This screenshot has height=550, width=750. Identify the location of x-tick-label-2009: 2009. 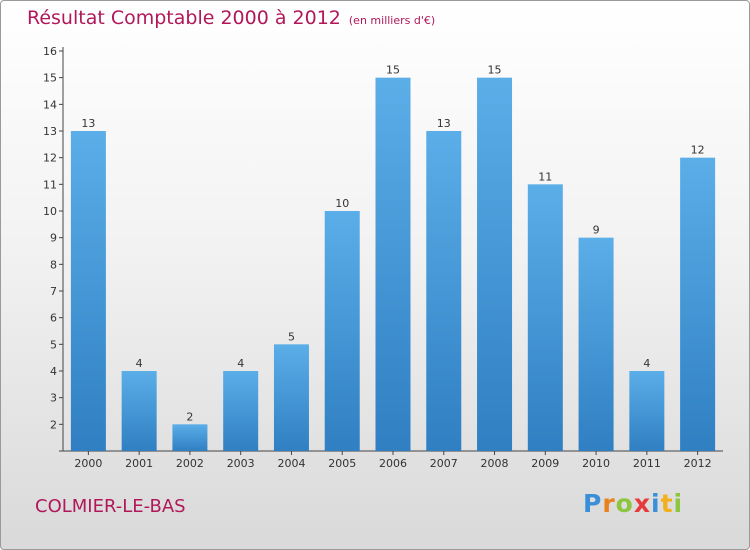
(545, 463).